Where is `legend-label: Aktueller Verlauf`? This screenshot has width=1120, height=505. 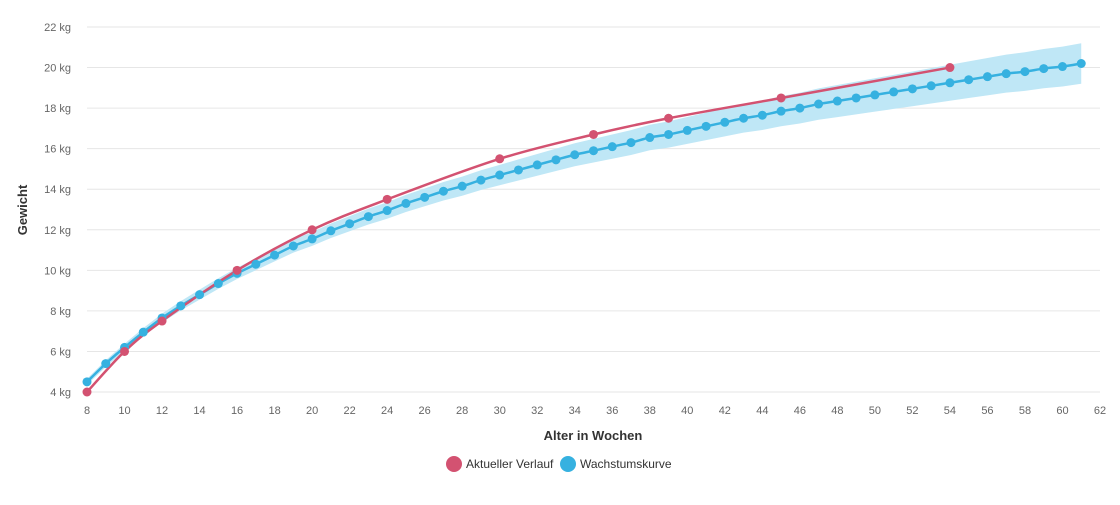 legend-label: Aktueller Verlauf is located at coordinates (510, 464).